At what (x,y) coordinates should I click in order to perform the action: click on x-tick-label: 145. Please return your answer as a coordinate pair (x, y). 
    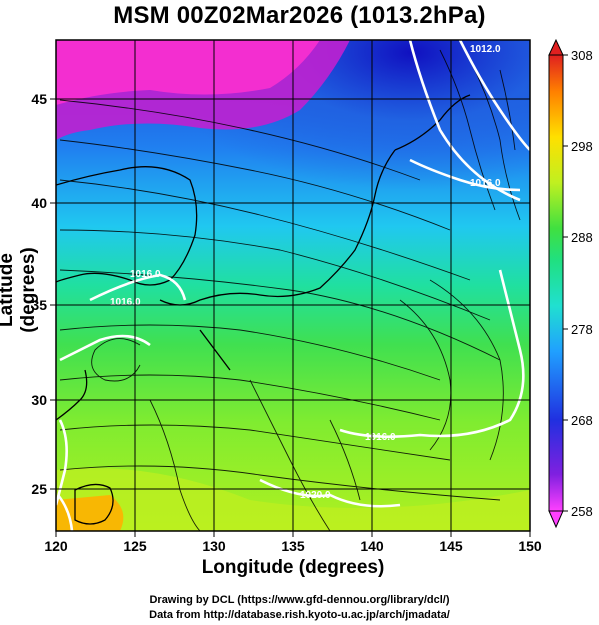
    Looking at the image, I should click on (451, 546).